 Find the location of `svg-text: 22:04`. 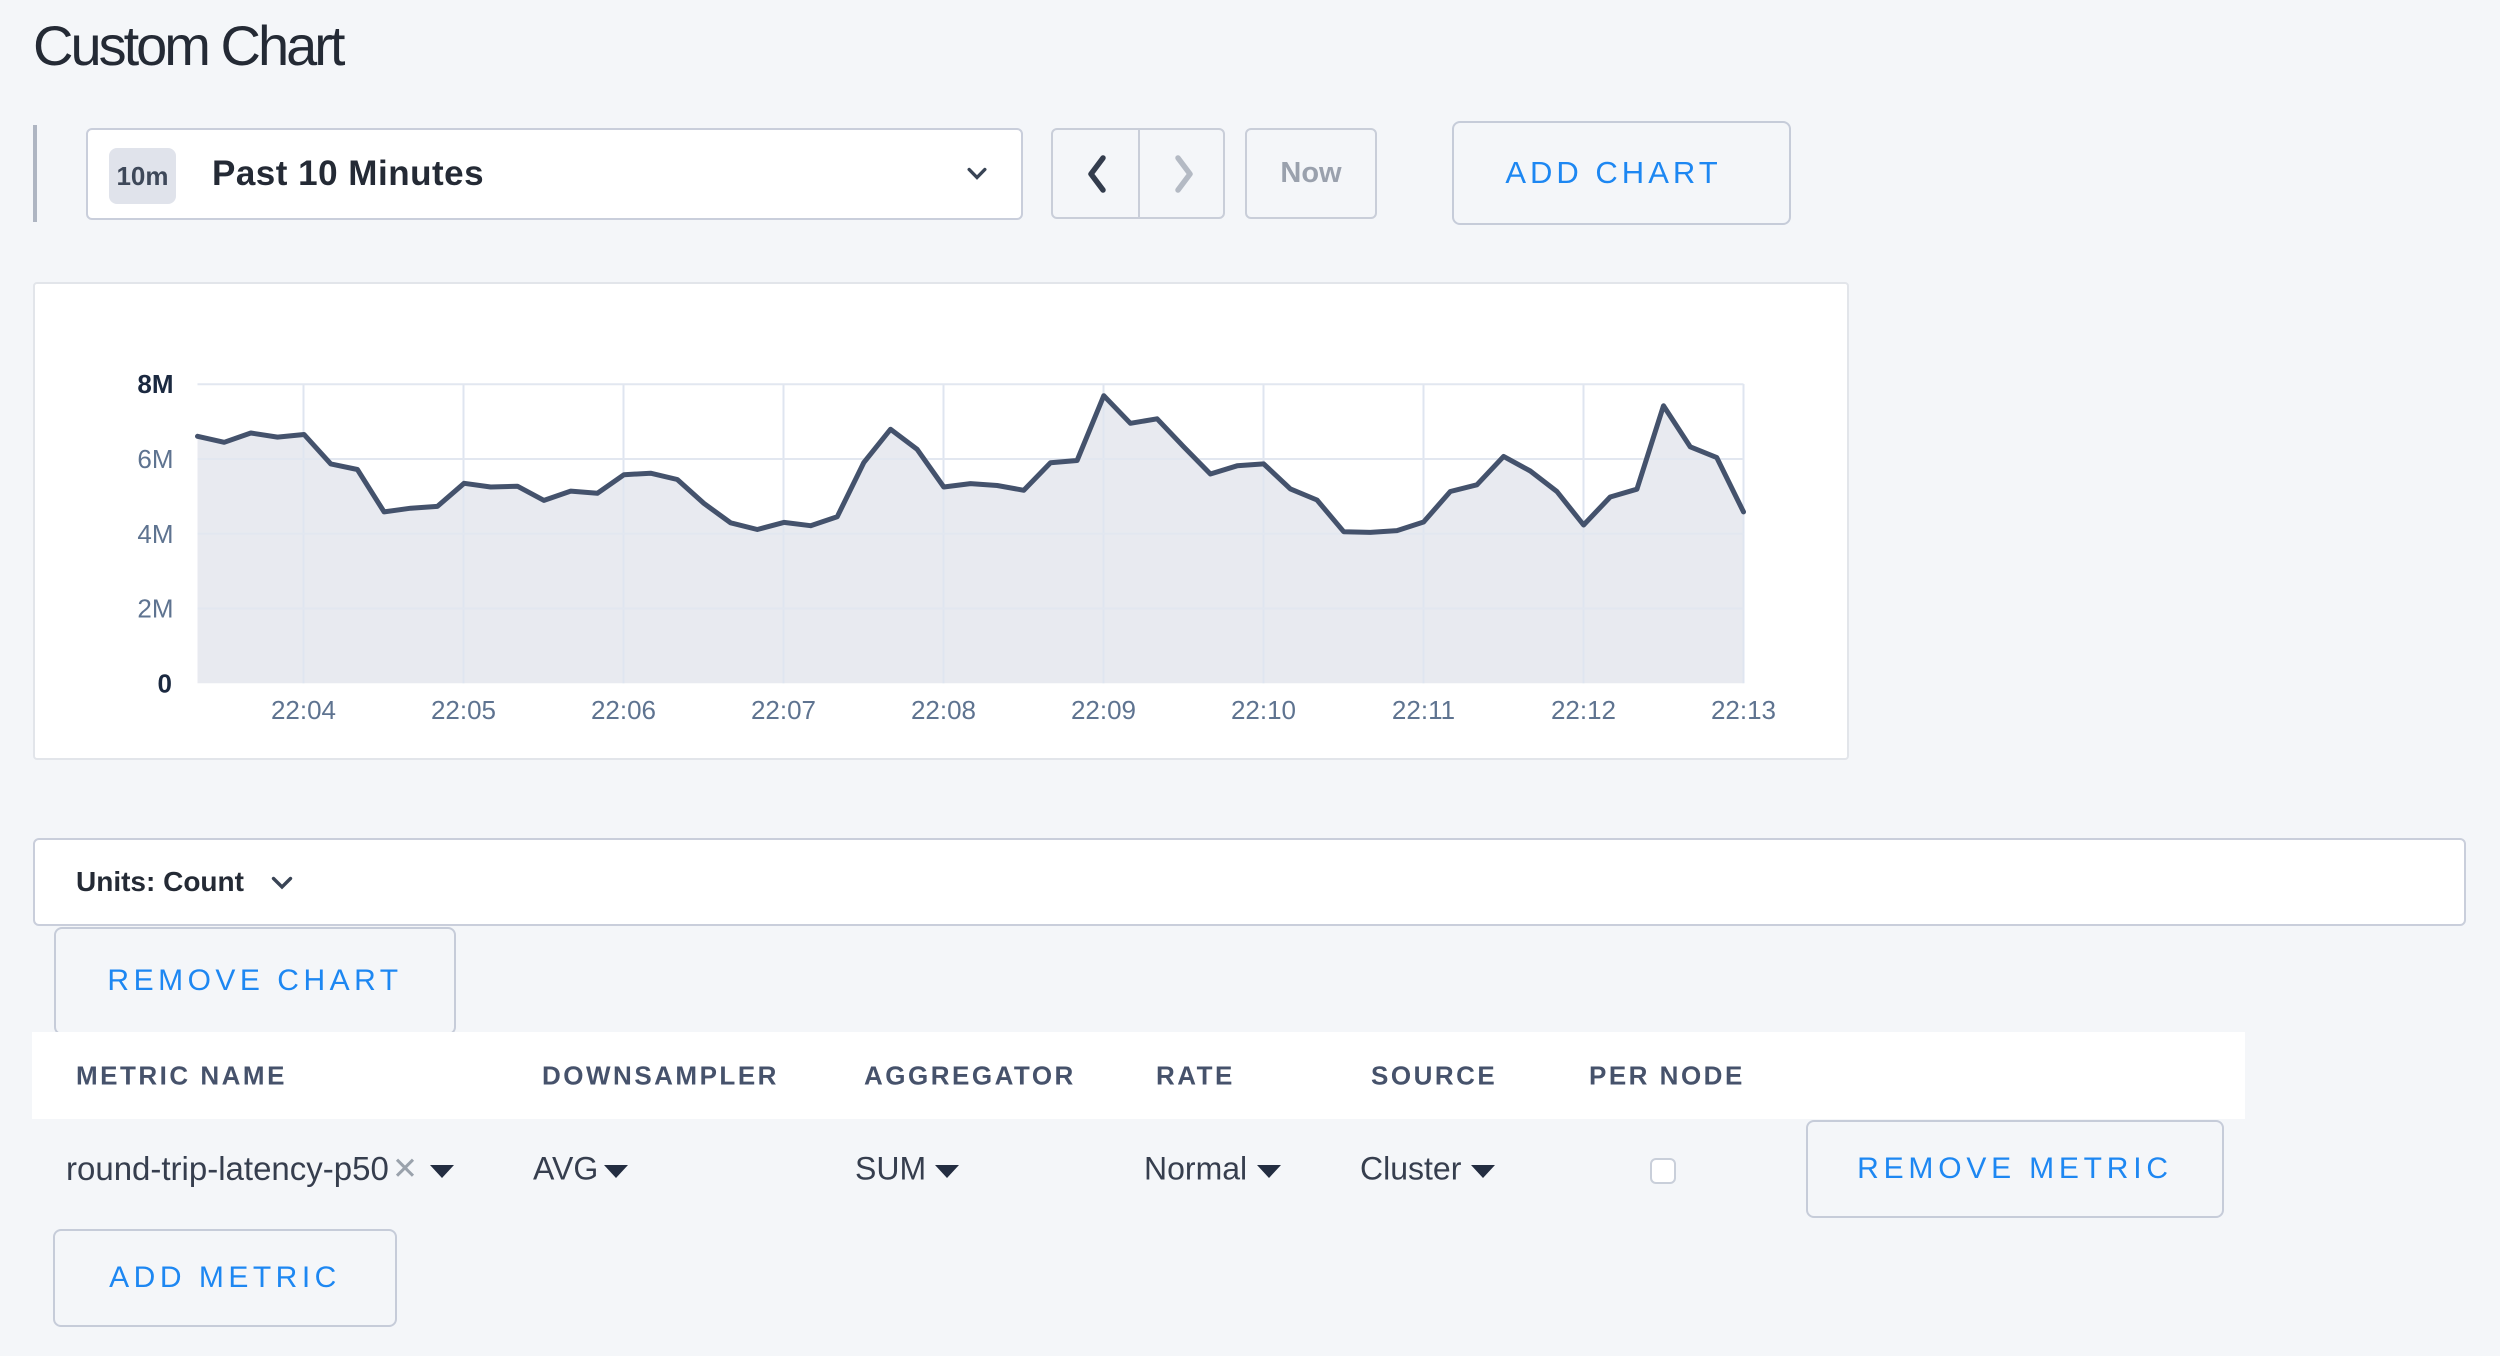

svg-text: 22:04 is located at coordinates (303, 710).